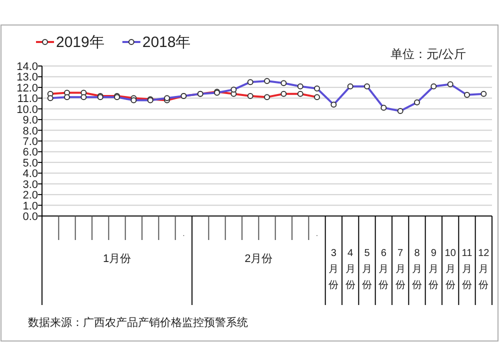 The width and height of the screenshot is (500, 362). I want to click on x-tick-label: 8月份, so click(417, 269).